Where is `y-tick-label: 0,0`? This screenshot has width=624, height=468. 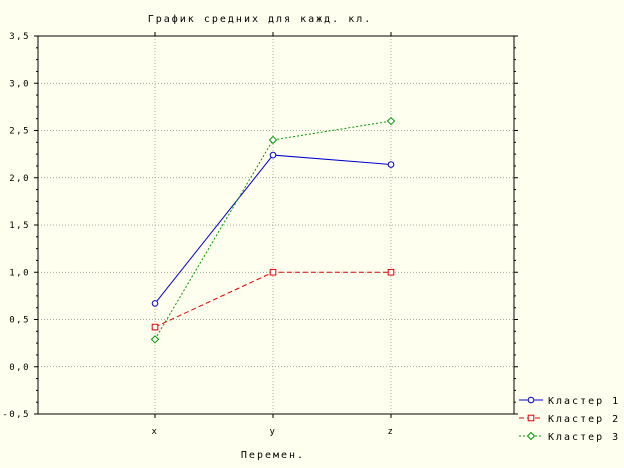
y-tick-label: 0,0 is located at coordinates (19, 368).